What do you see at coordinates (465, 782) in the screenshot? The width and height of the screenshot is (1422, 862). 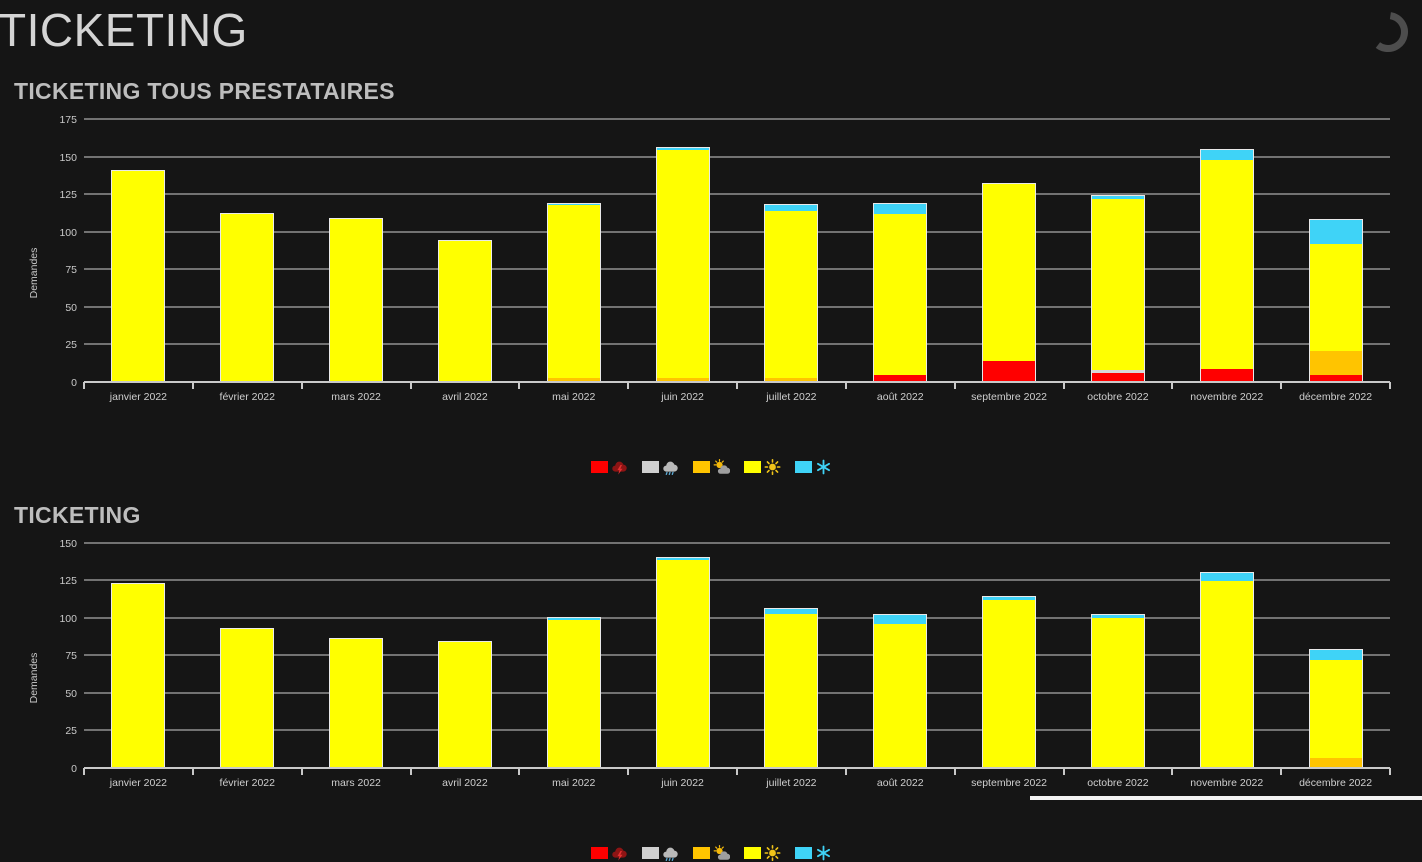 I see `x-tick-label: avril 2022` at bounding box center [465, 782].